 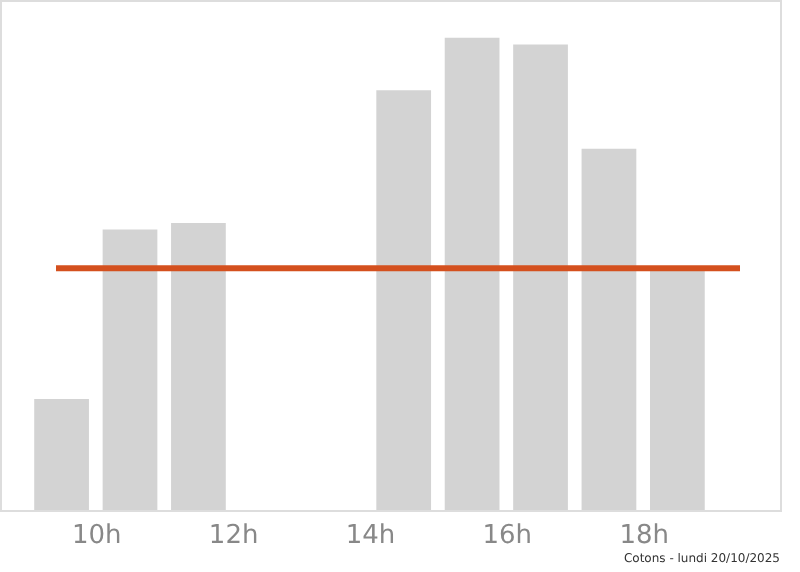 I want to click on x-tick-label: 18h, so click(x=644, y=536).